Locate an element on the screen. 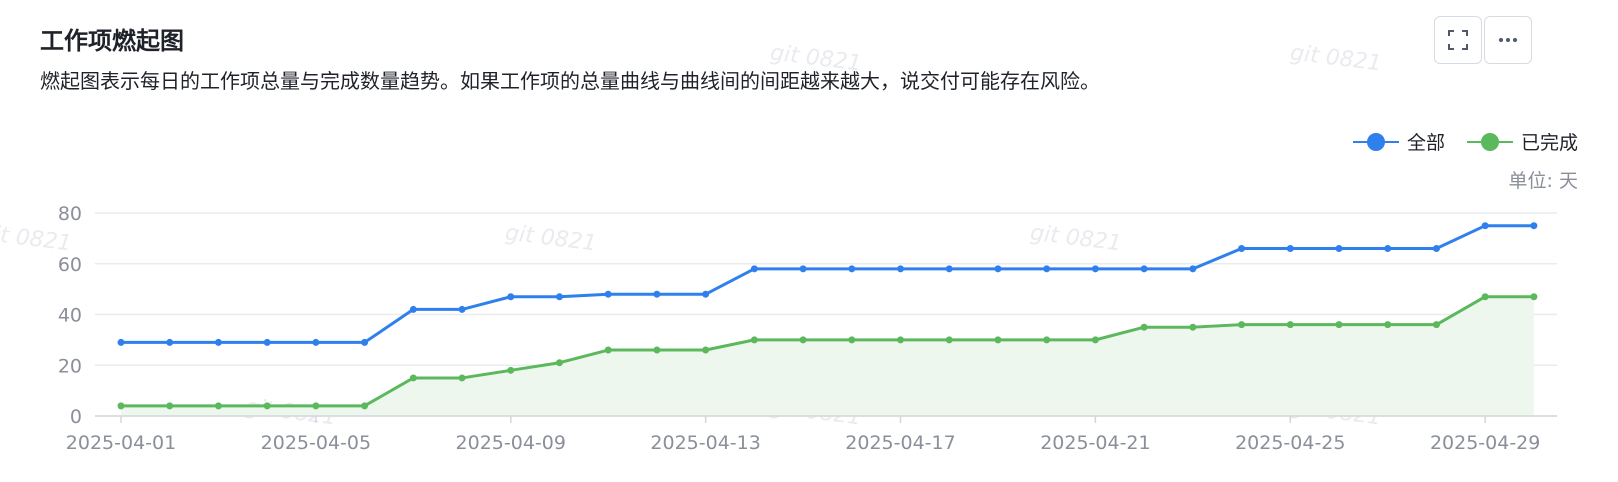  x-tick-label: 2025-04-25 is located at coordinates (1290, 443).